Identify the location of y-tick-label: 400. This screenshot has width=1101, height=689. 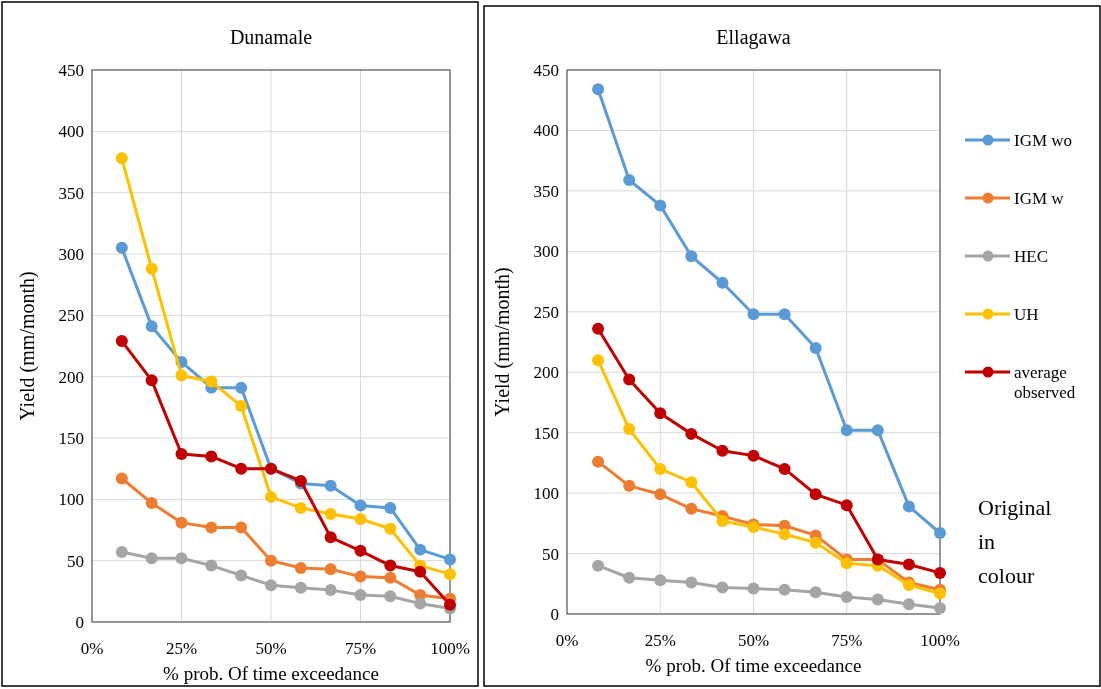
(546, 131).